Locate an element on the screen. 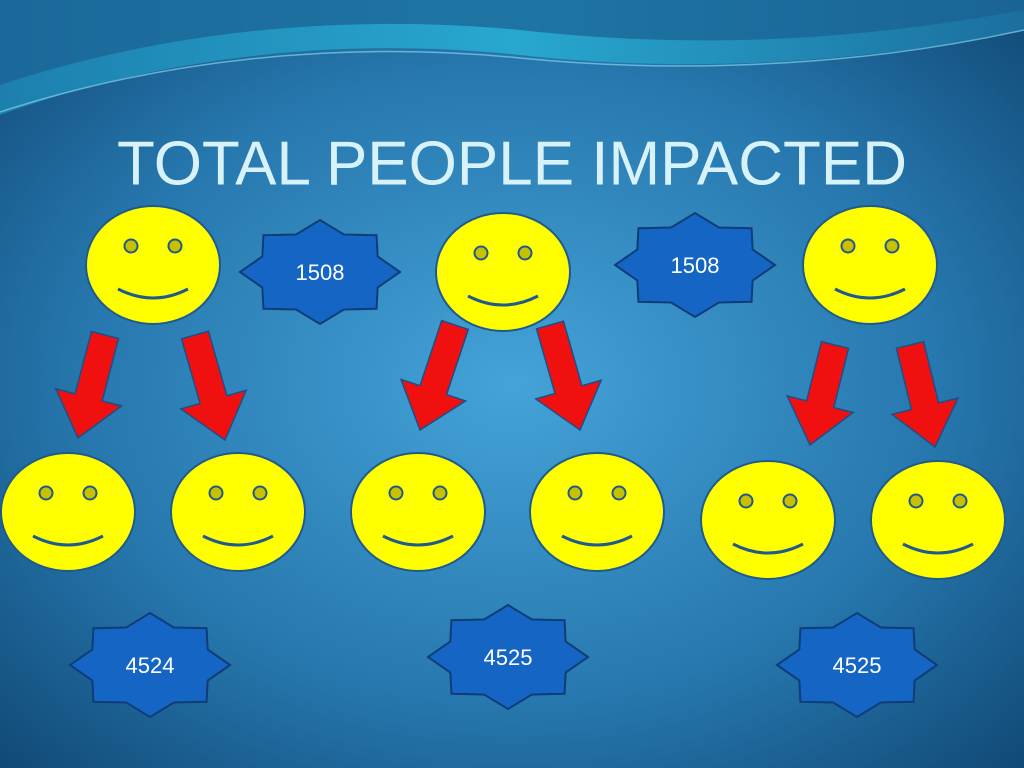 This screenshot has width=1024, height=768. badge-label: 4524 is located at coordinates (150, 665).